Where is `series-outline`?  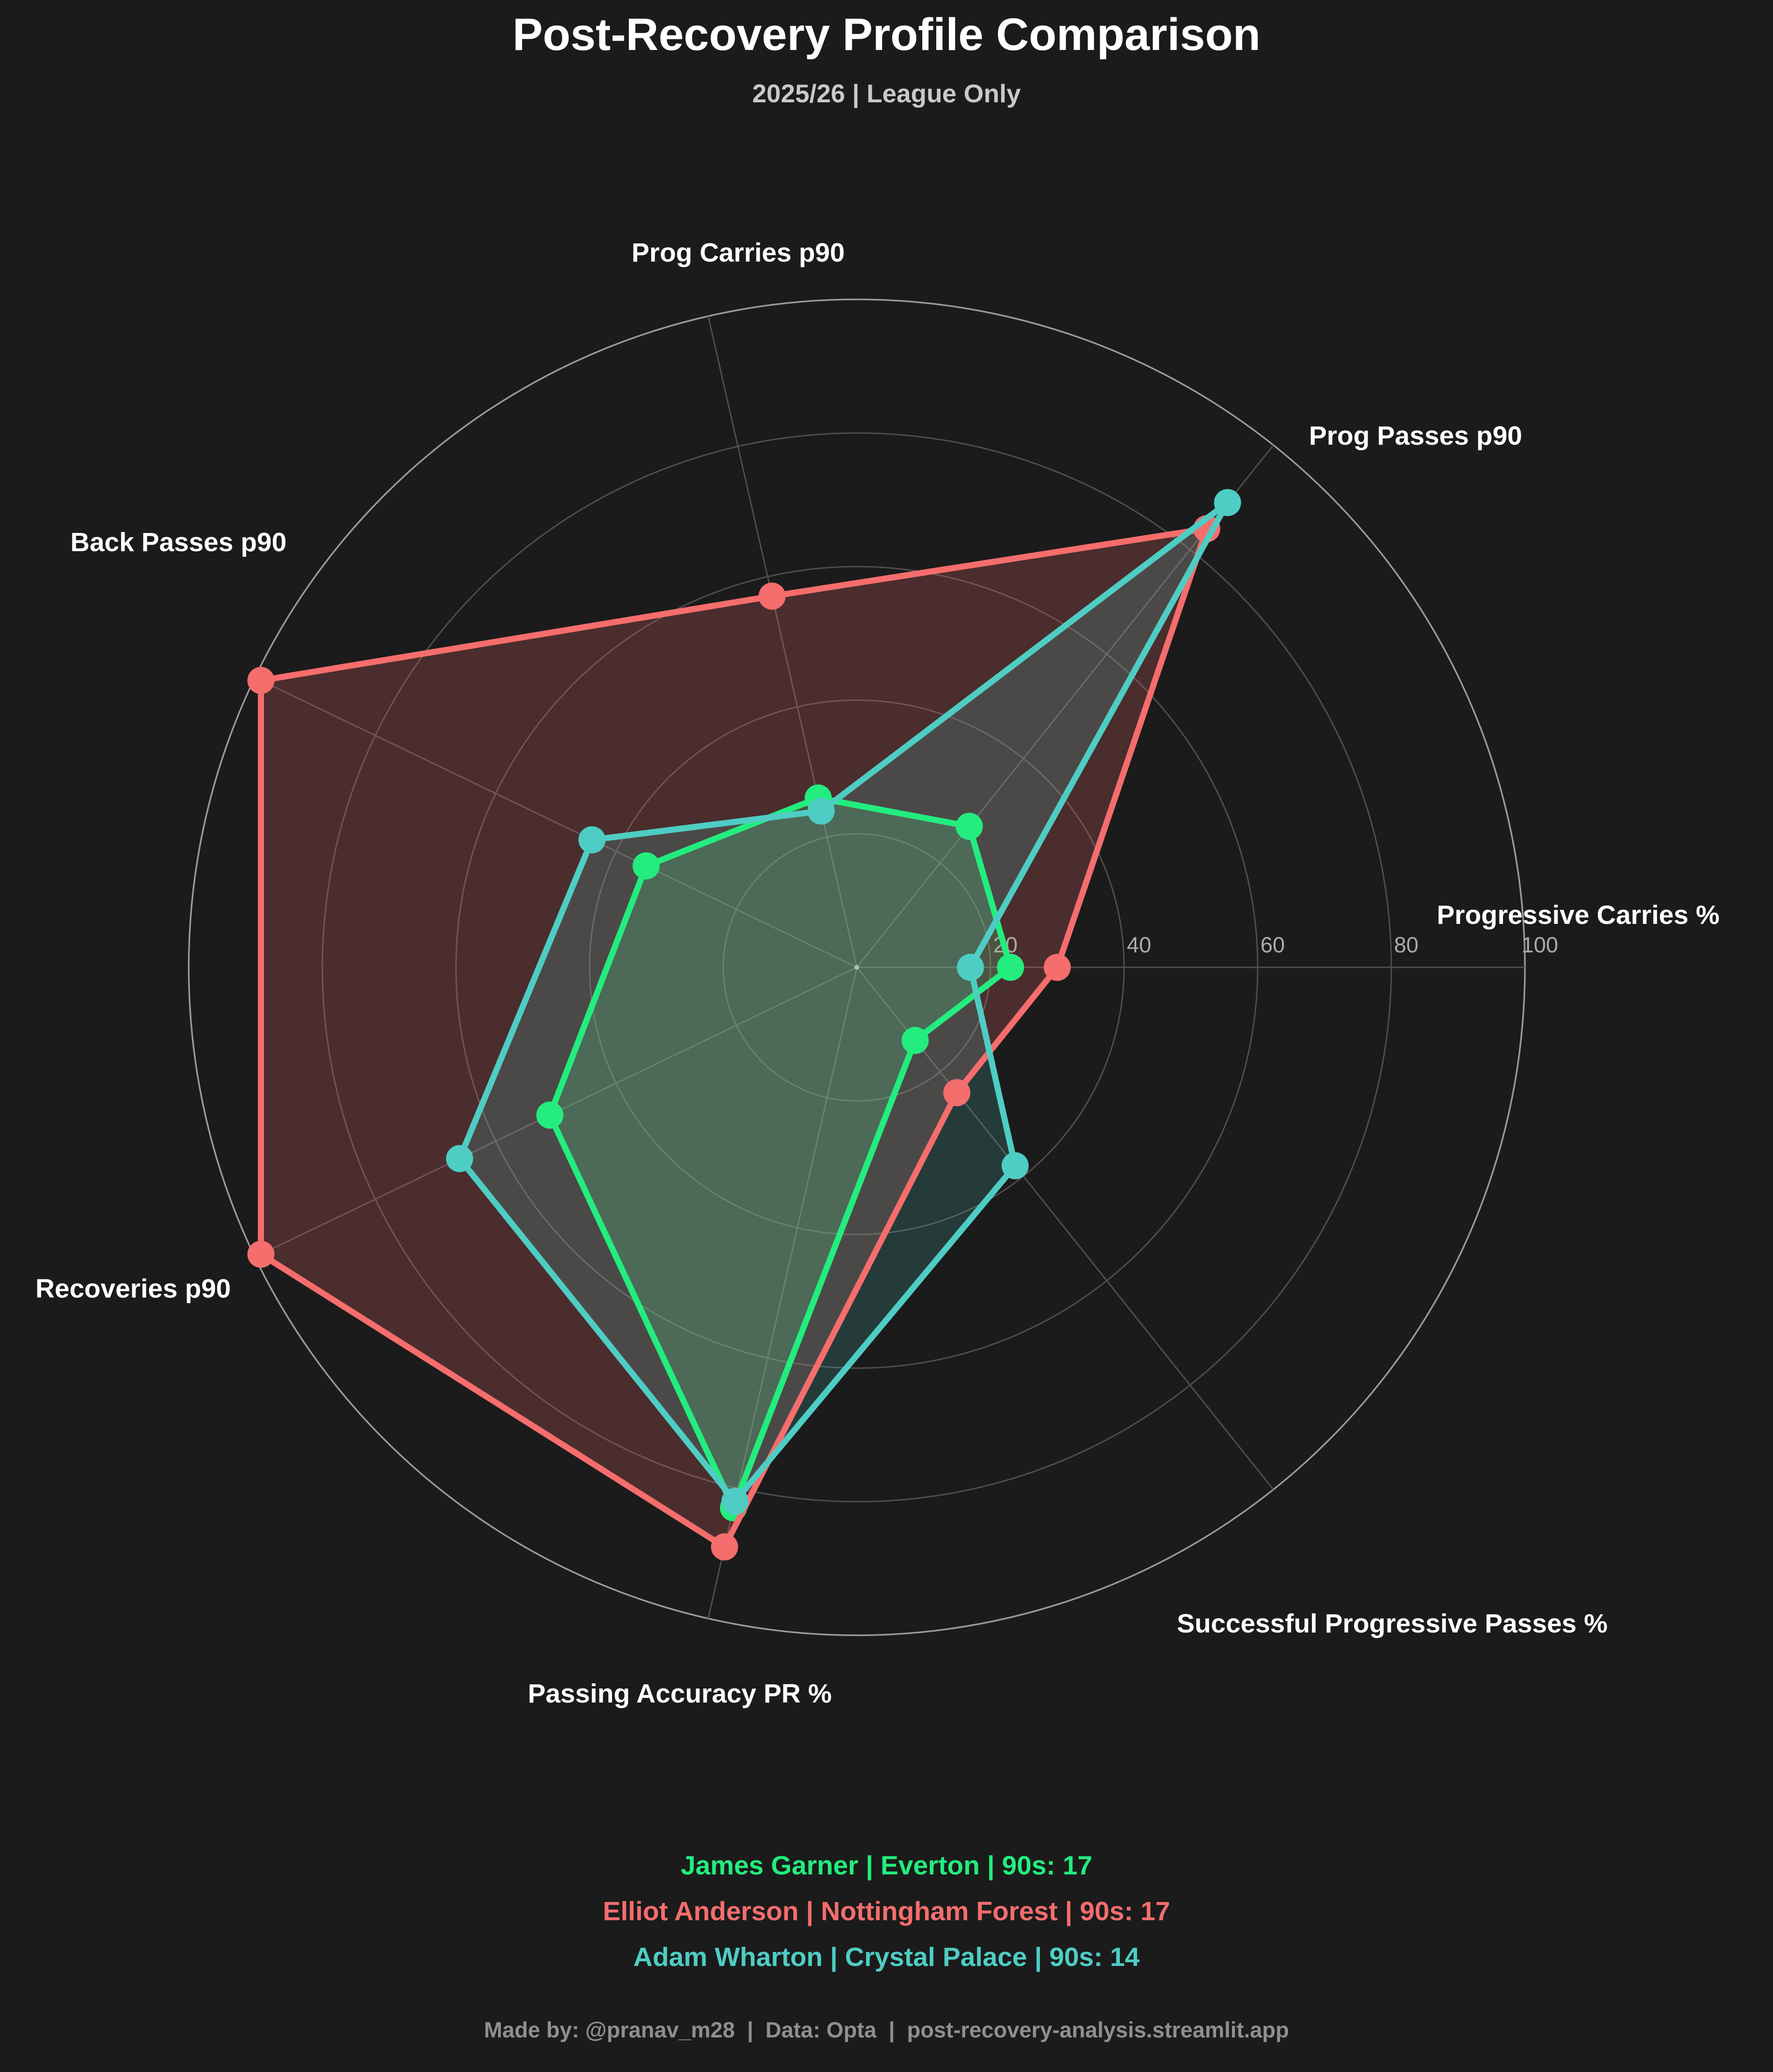 series-outline is located at coordinates (780, 1153).